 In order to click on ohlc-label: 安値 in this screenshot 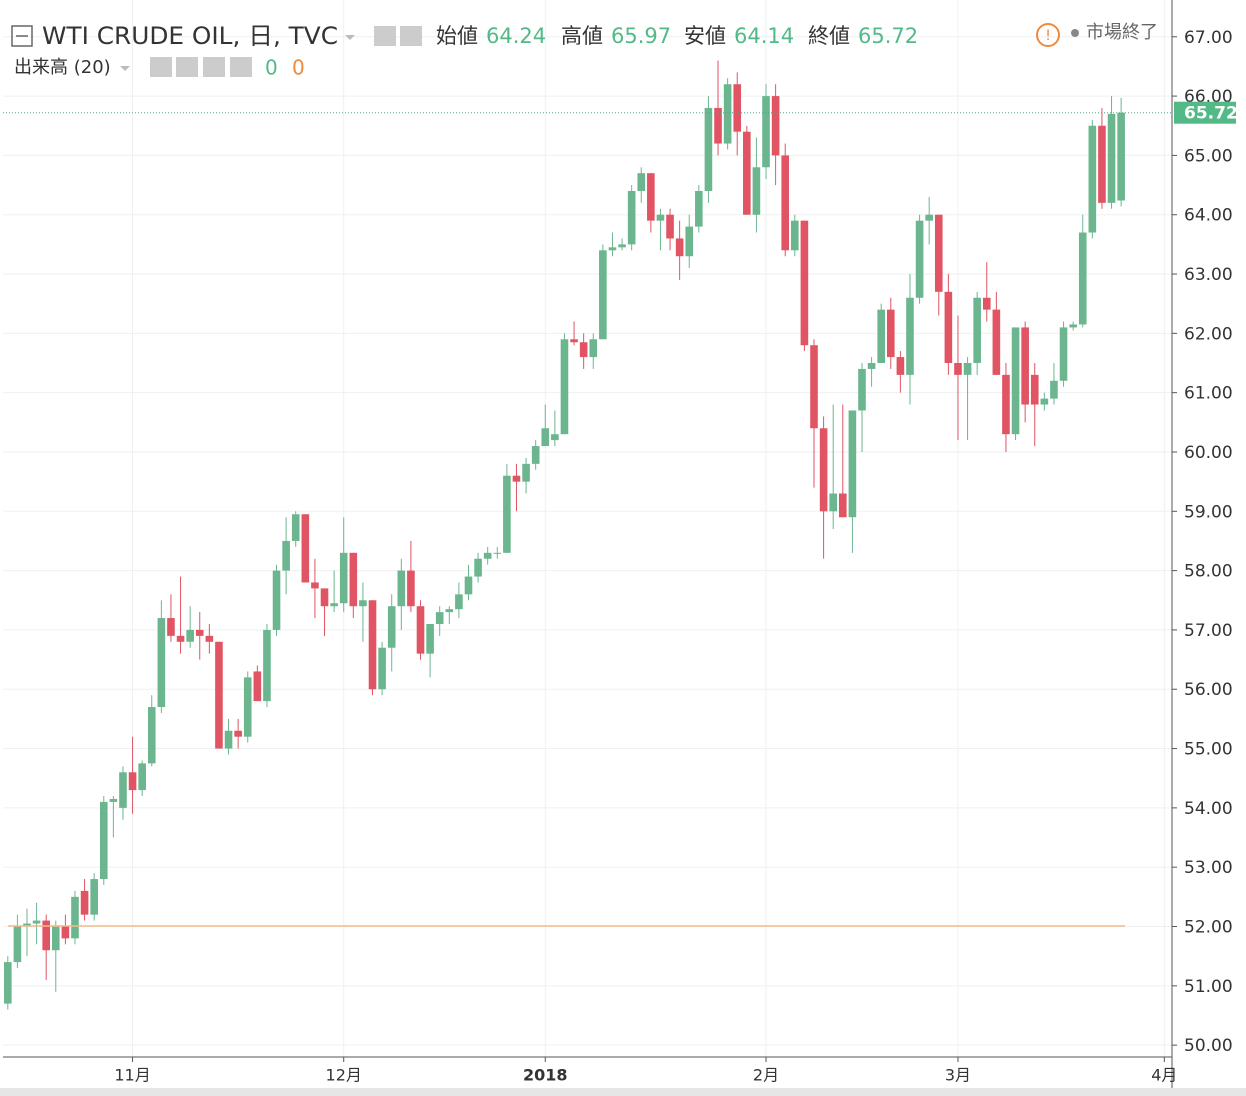, I will do `click(705, 36)`.